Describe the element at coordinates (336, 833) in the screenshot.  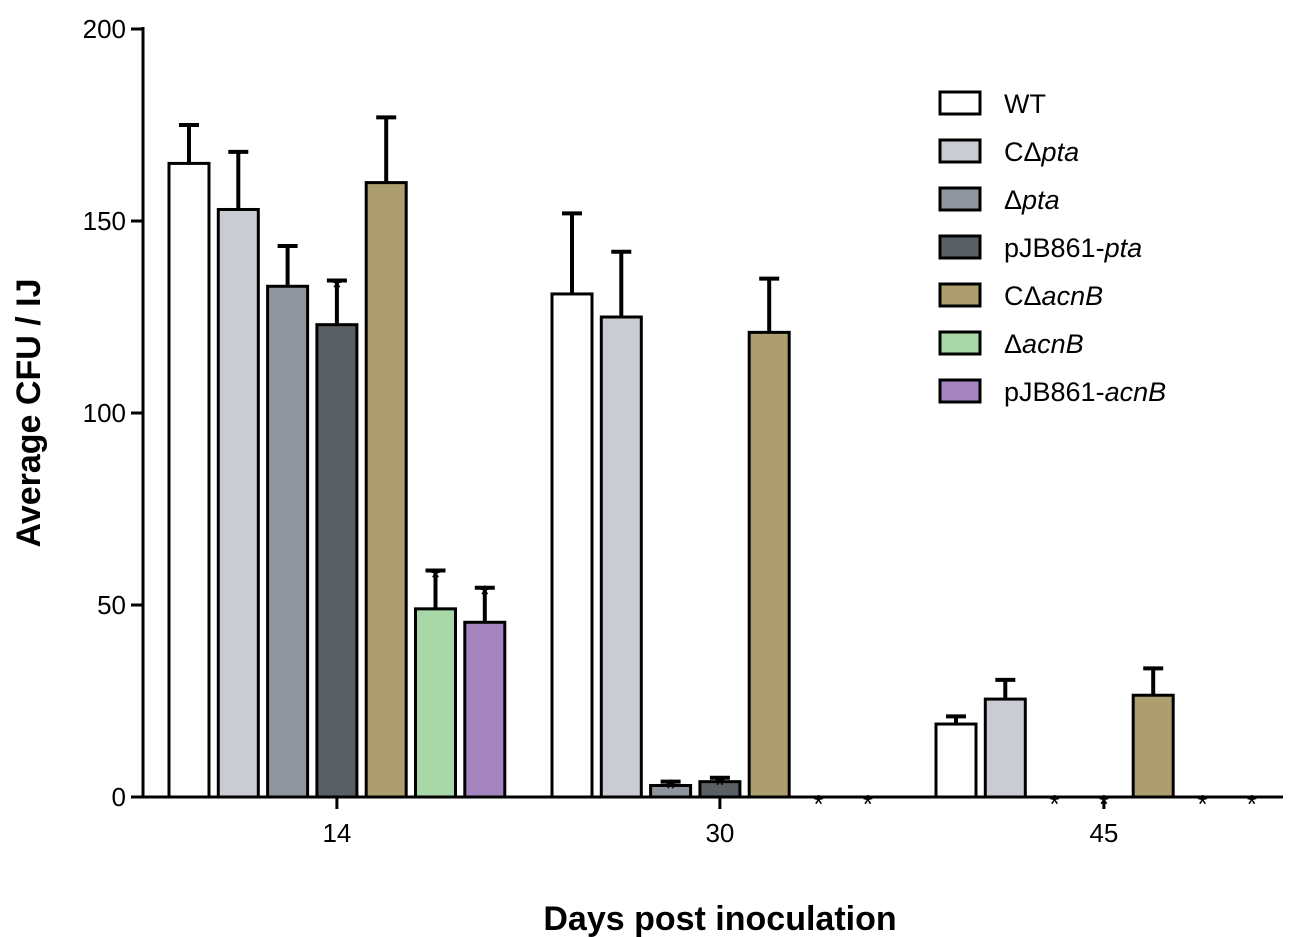
I see `x-tick-label: 14` at that location.